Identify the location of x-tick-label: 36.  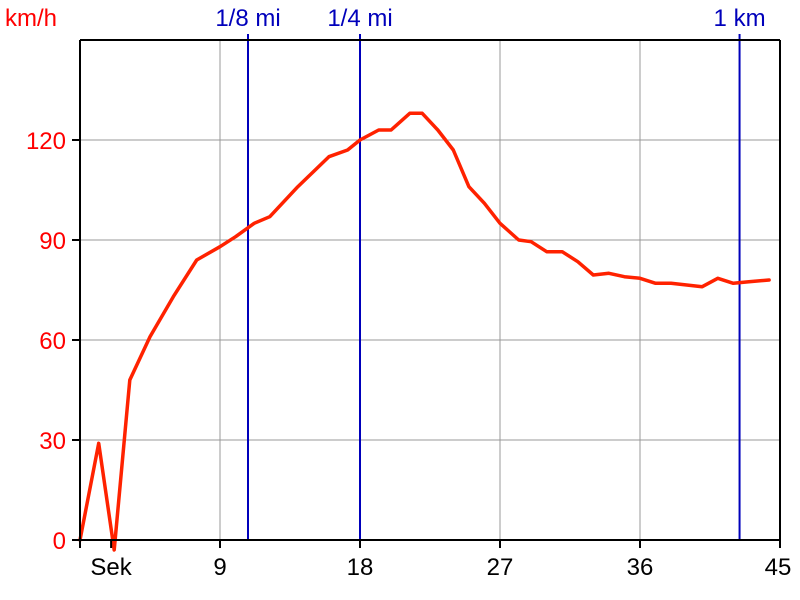
(640, 567).